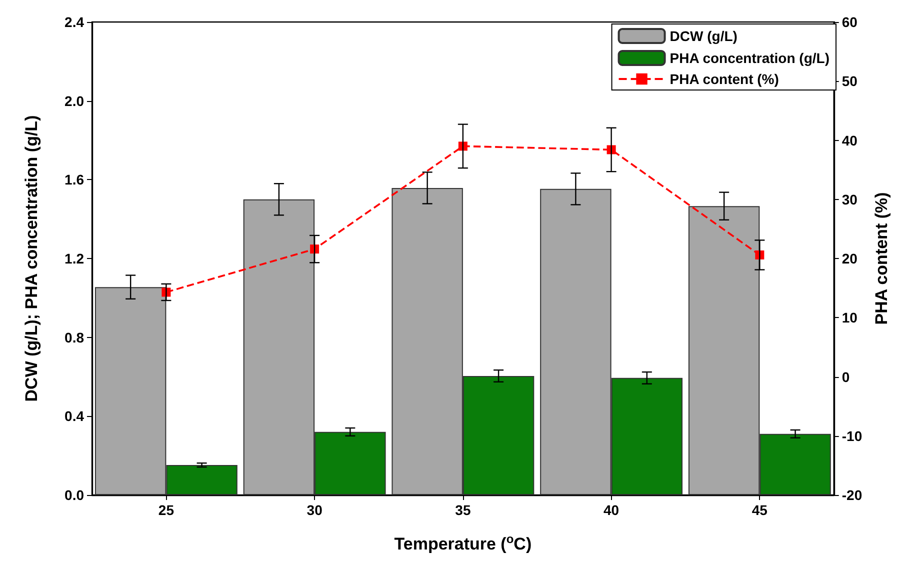  What do you see at coordinates (850, 199) in the screenshot?
I see `y2-tick-label: 30` at bounding box center [850, 199].